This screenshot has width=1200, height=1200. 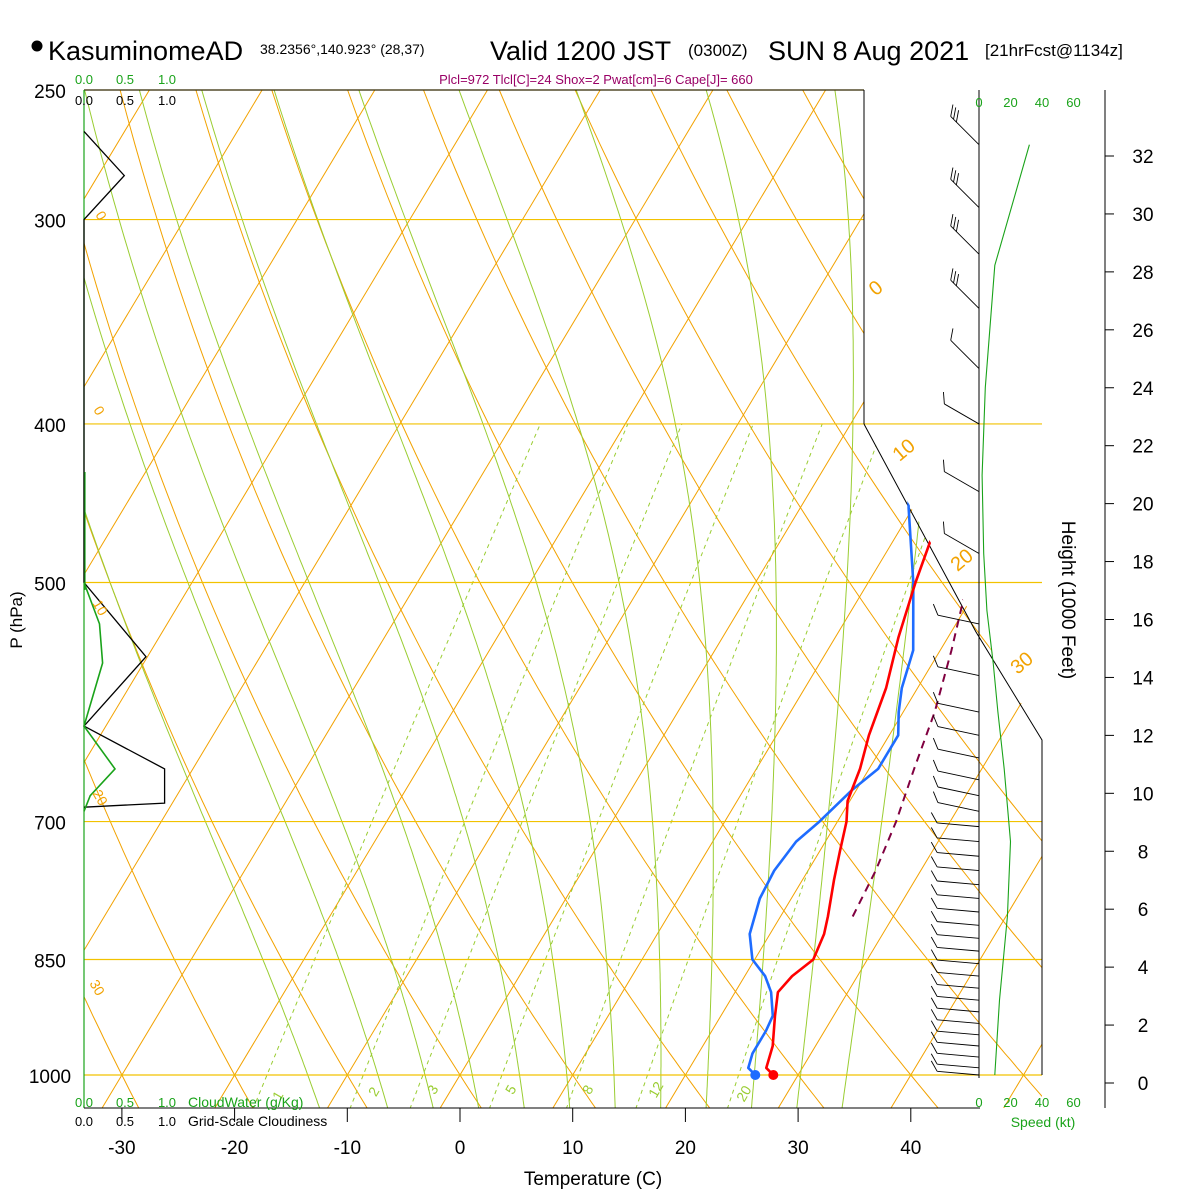 I want to click on mixing-ratio-label: 3, so click(x=433, y=1089).